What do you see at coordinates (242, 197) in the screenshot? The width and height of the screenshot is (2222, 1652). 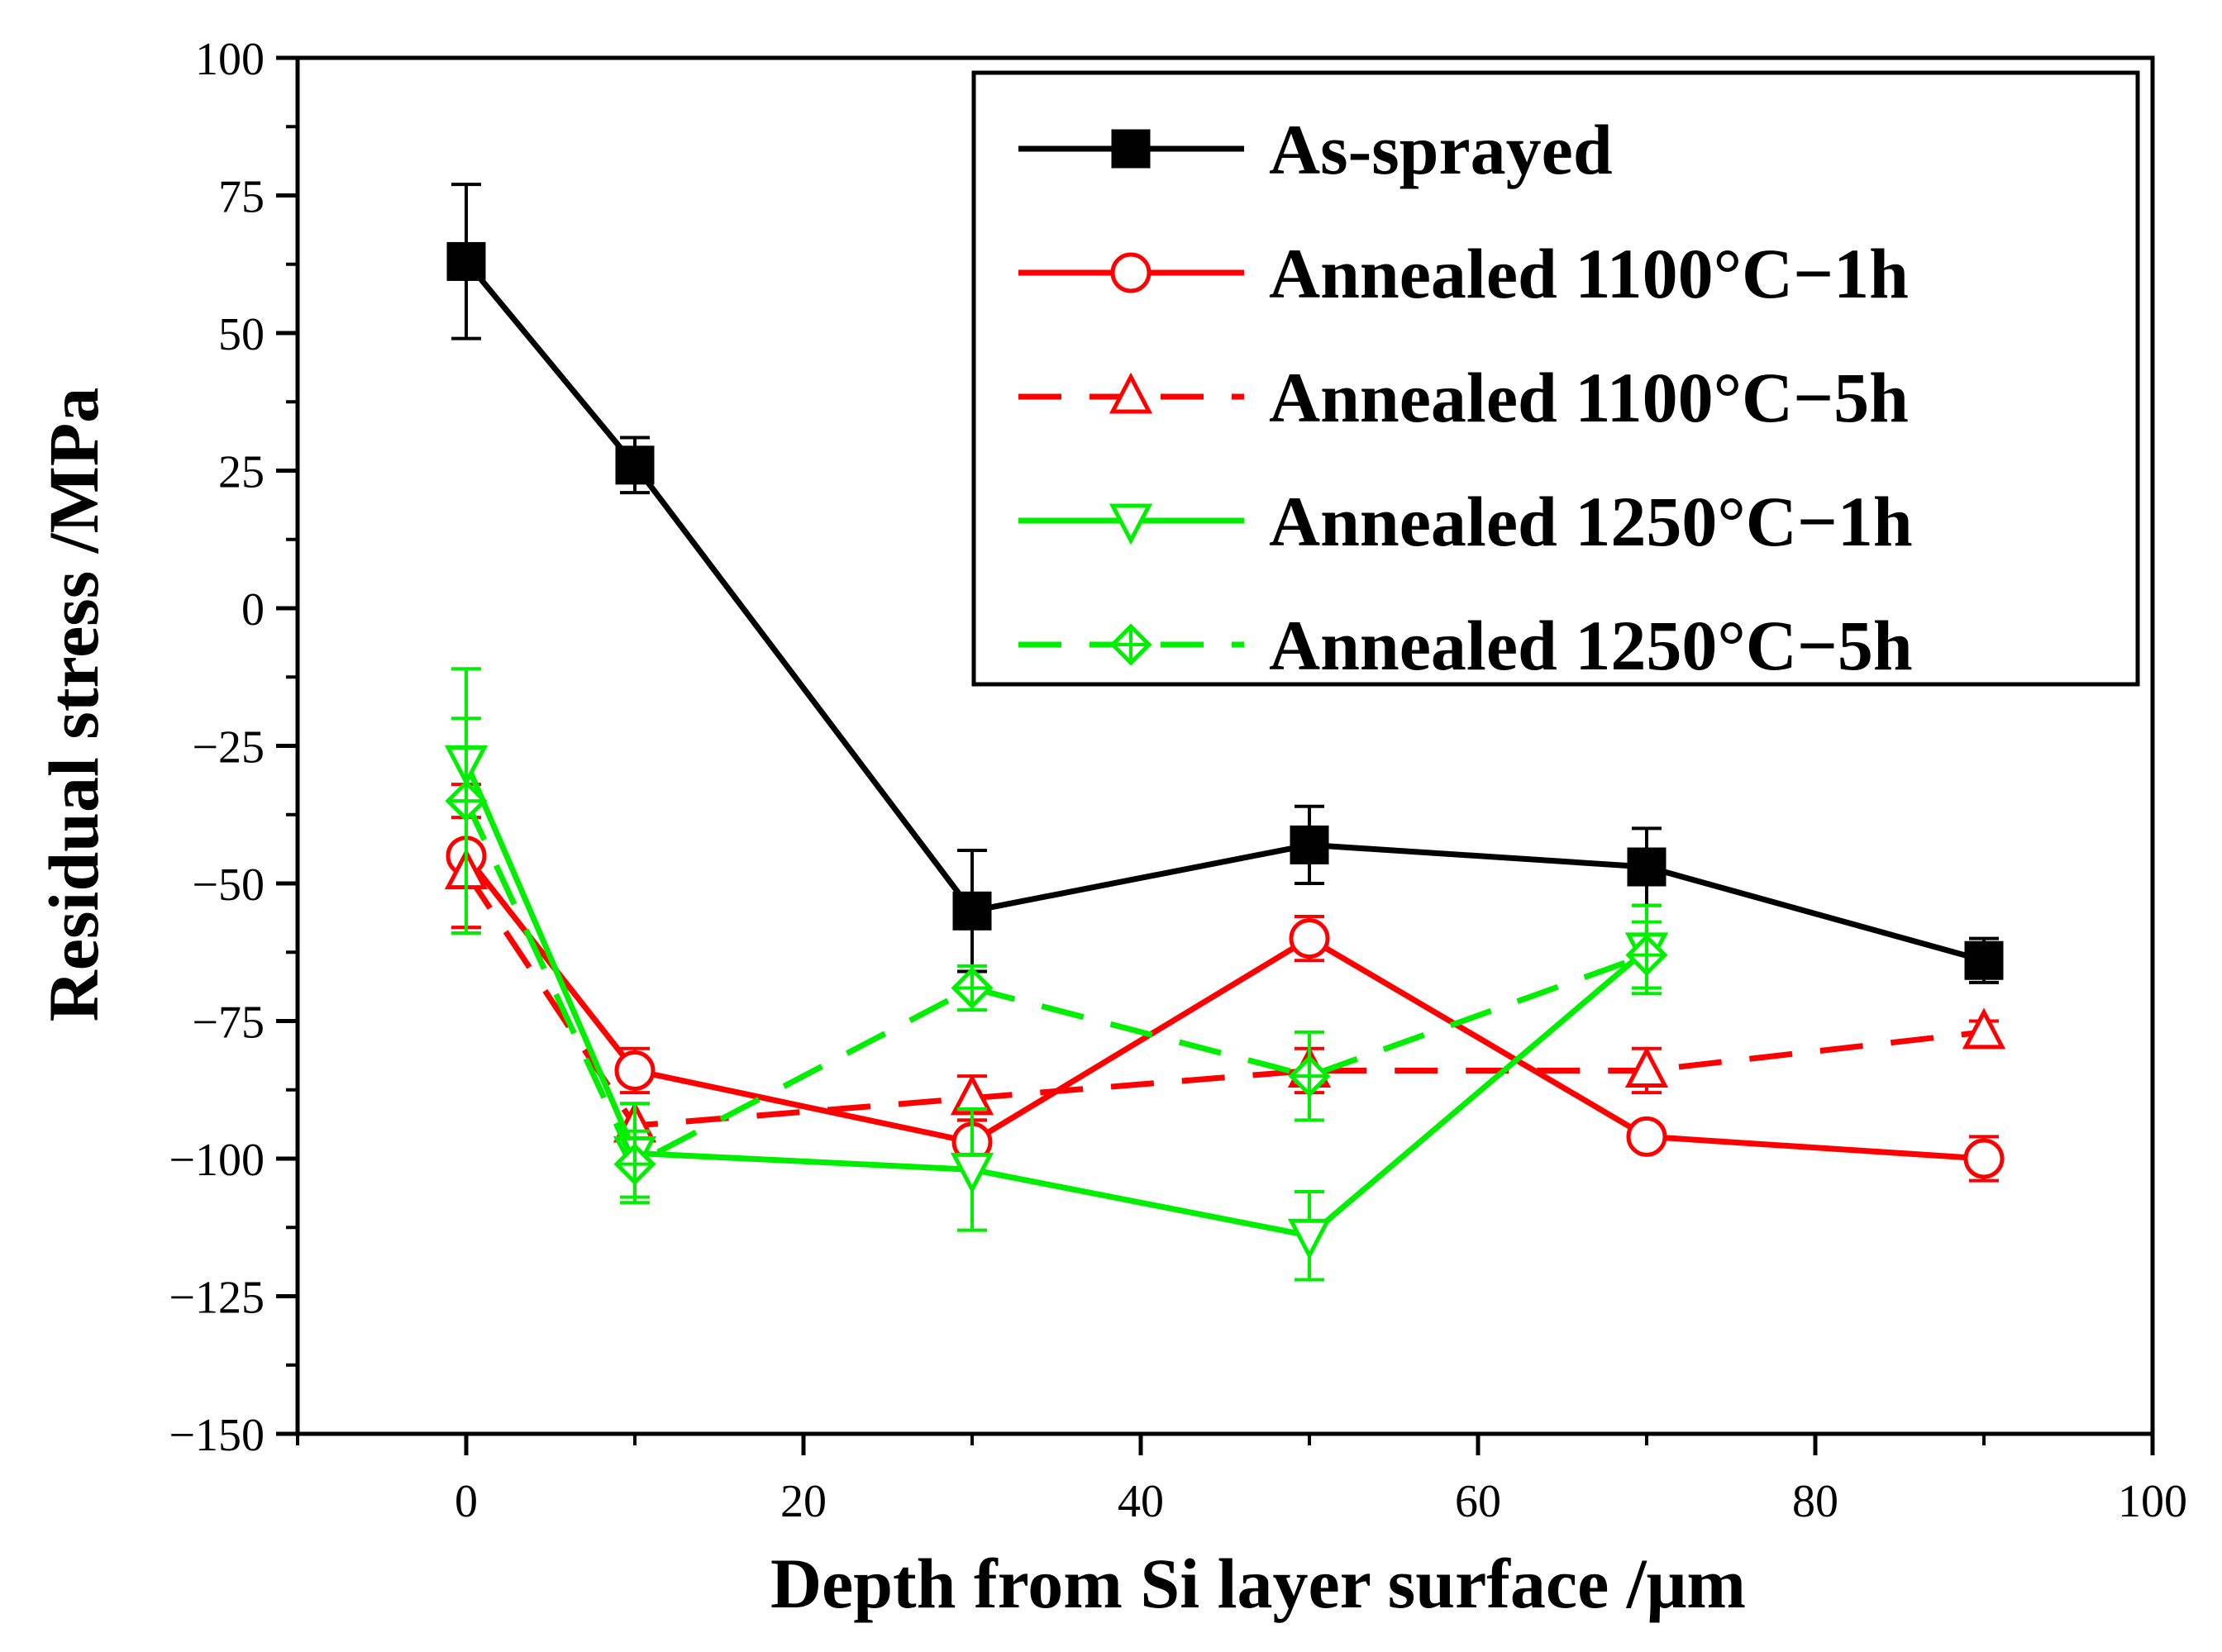 I see `y-tick-label: 75` at bounding box center [242, 197].